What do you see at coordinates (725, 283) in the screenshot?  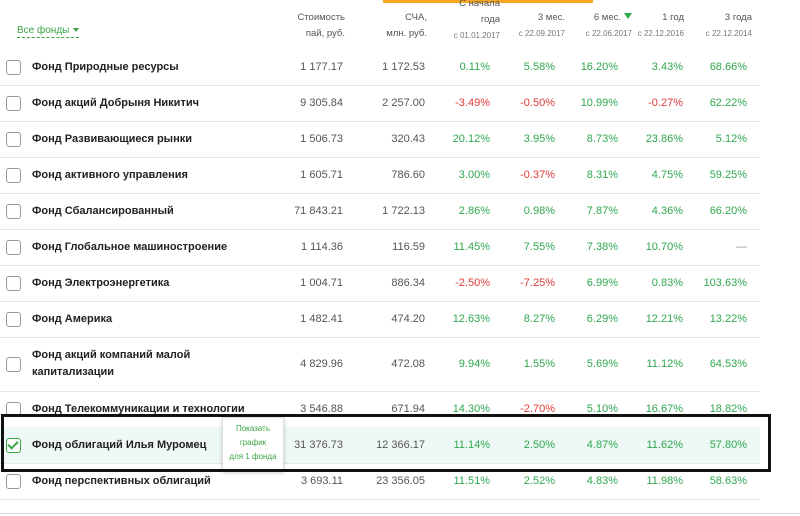 I see `cell-y3: 103.63%` at bounding box center [725, 283].